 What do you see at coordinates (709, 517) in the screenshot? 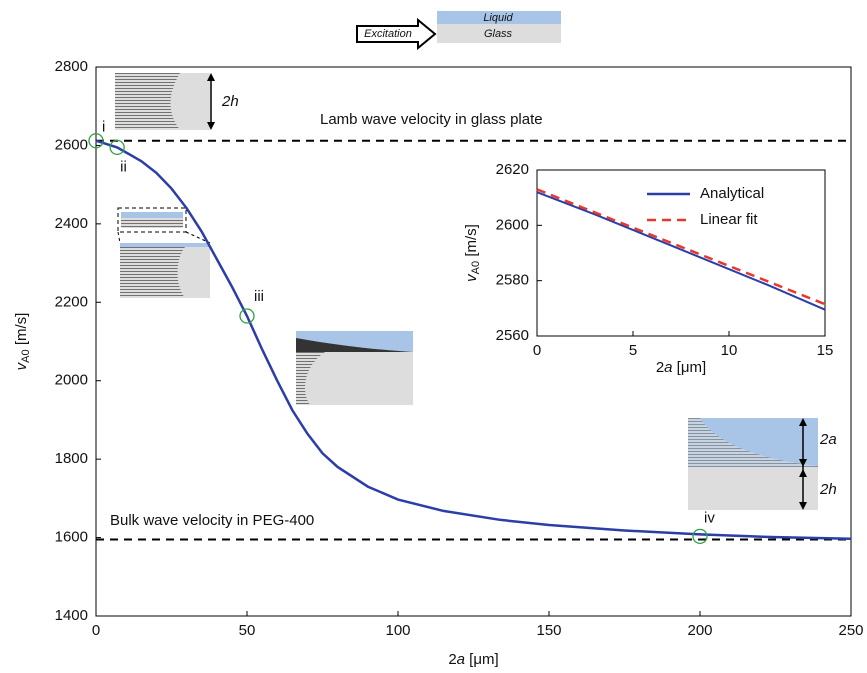
I see `marker-label: iv` at bounding box center [709, 517].